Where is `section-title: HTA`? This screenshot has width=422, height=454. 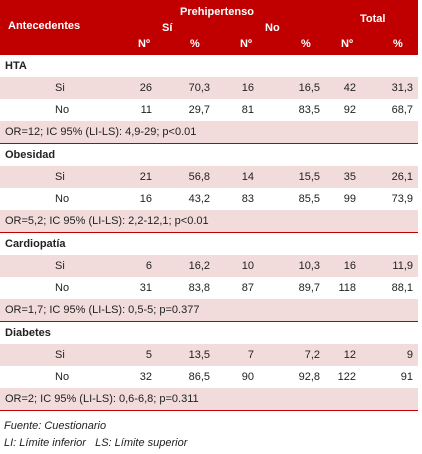 section-title: HTA is located at coordinates (16, 66).